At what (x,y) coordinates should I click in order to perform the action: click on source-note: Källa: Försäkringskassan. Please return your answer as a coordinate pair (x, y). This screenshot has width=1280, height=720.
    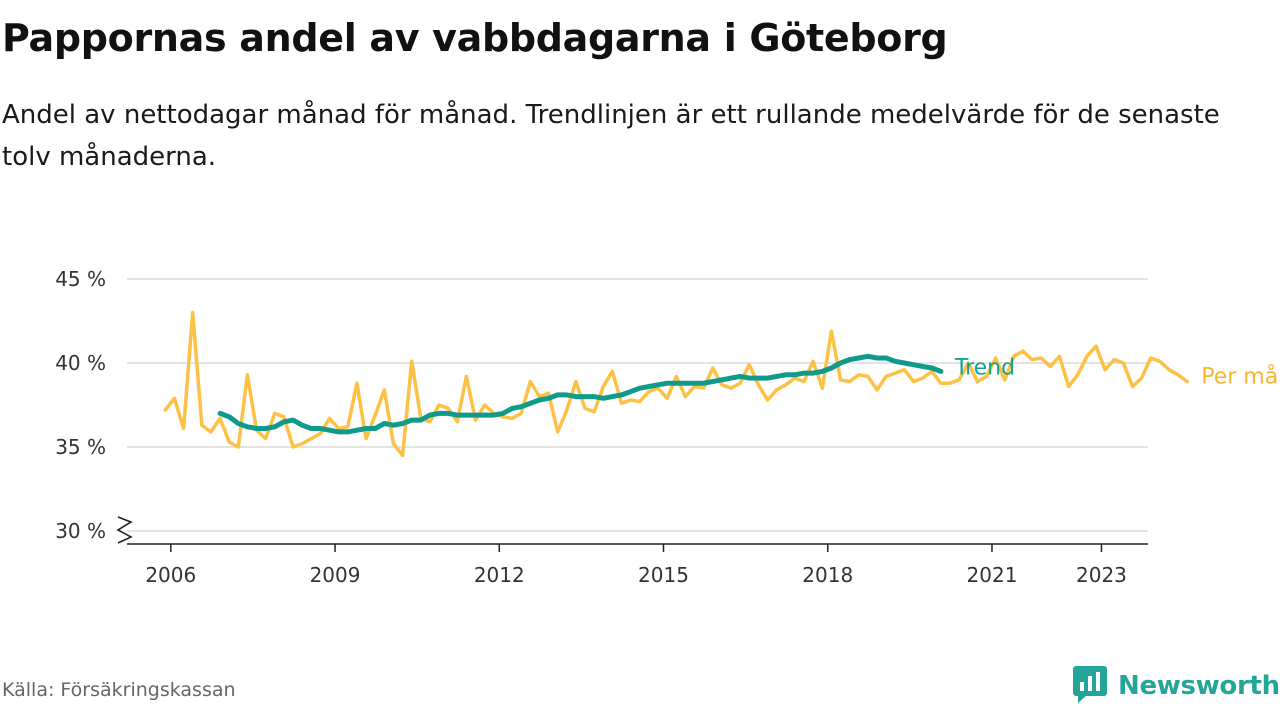
    Looking at the image, I should click on (119, 690).